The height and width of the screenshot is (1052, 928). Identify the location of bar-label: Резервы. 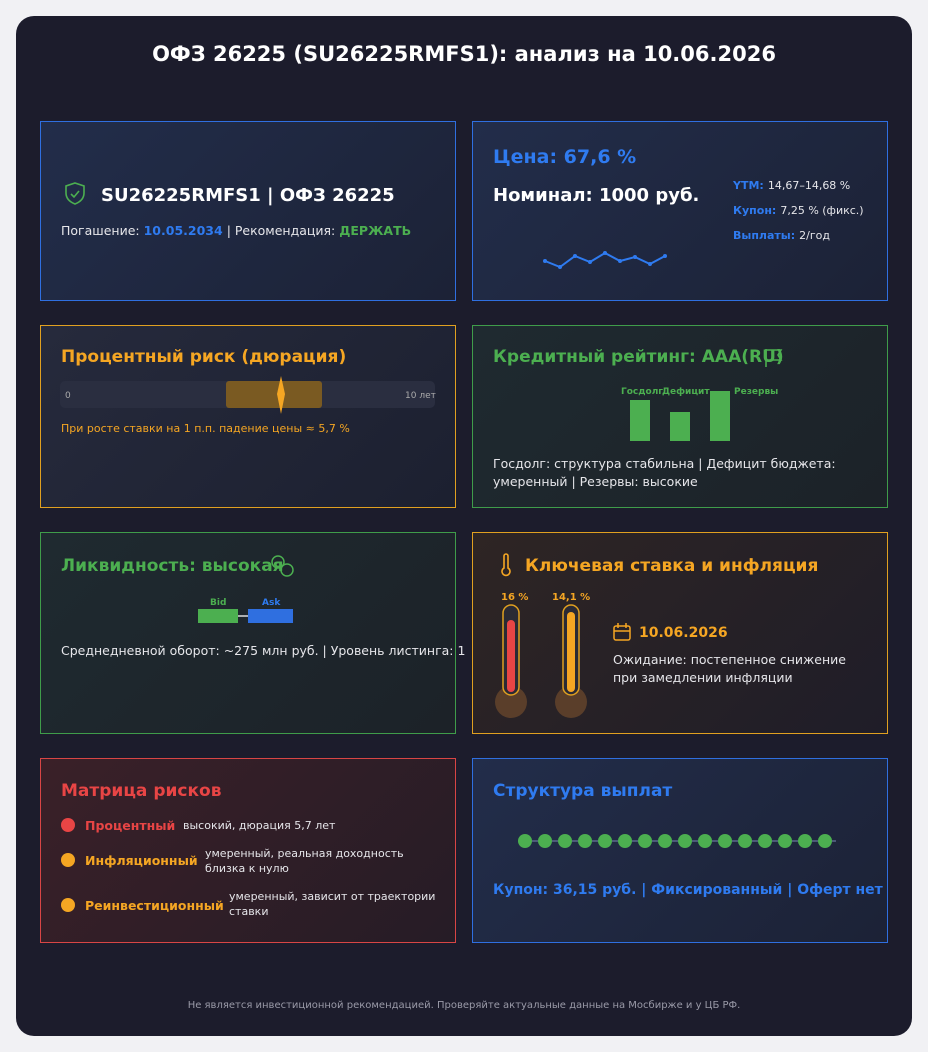
(756, 392).